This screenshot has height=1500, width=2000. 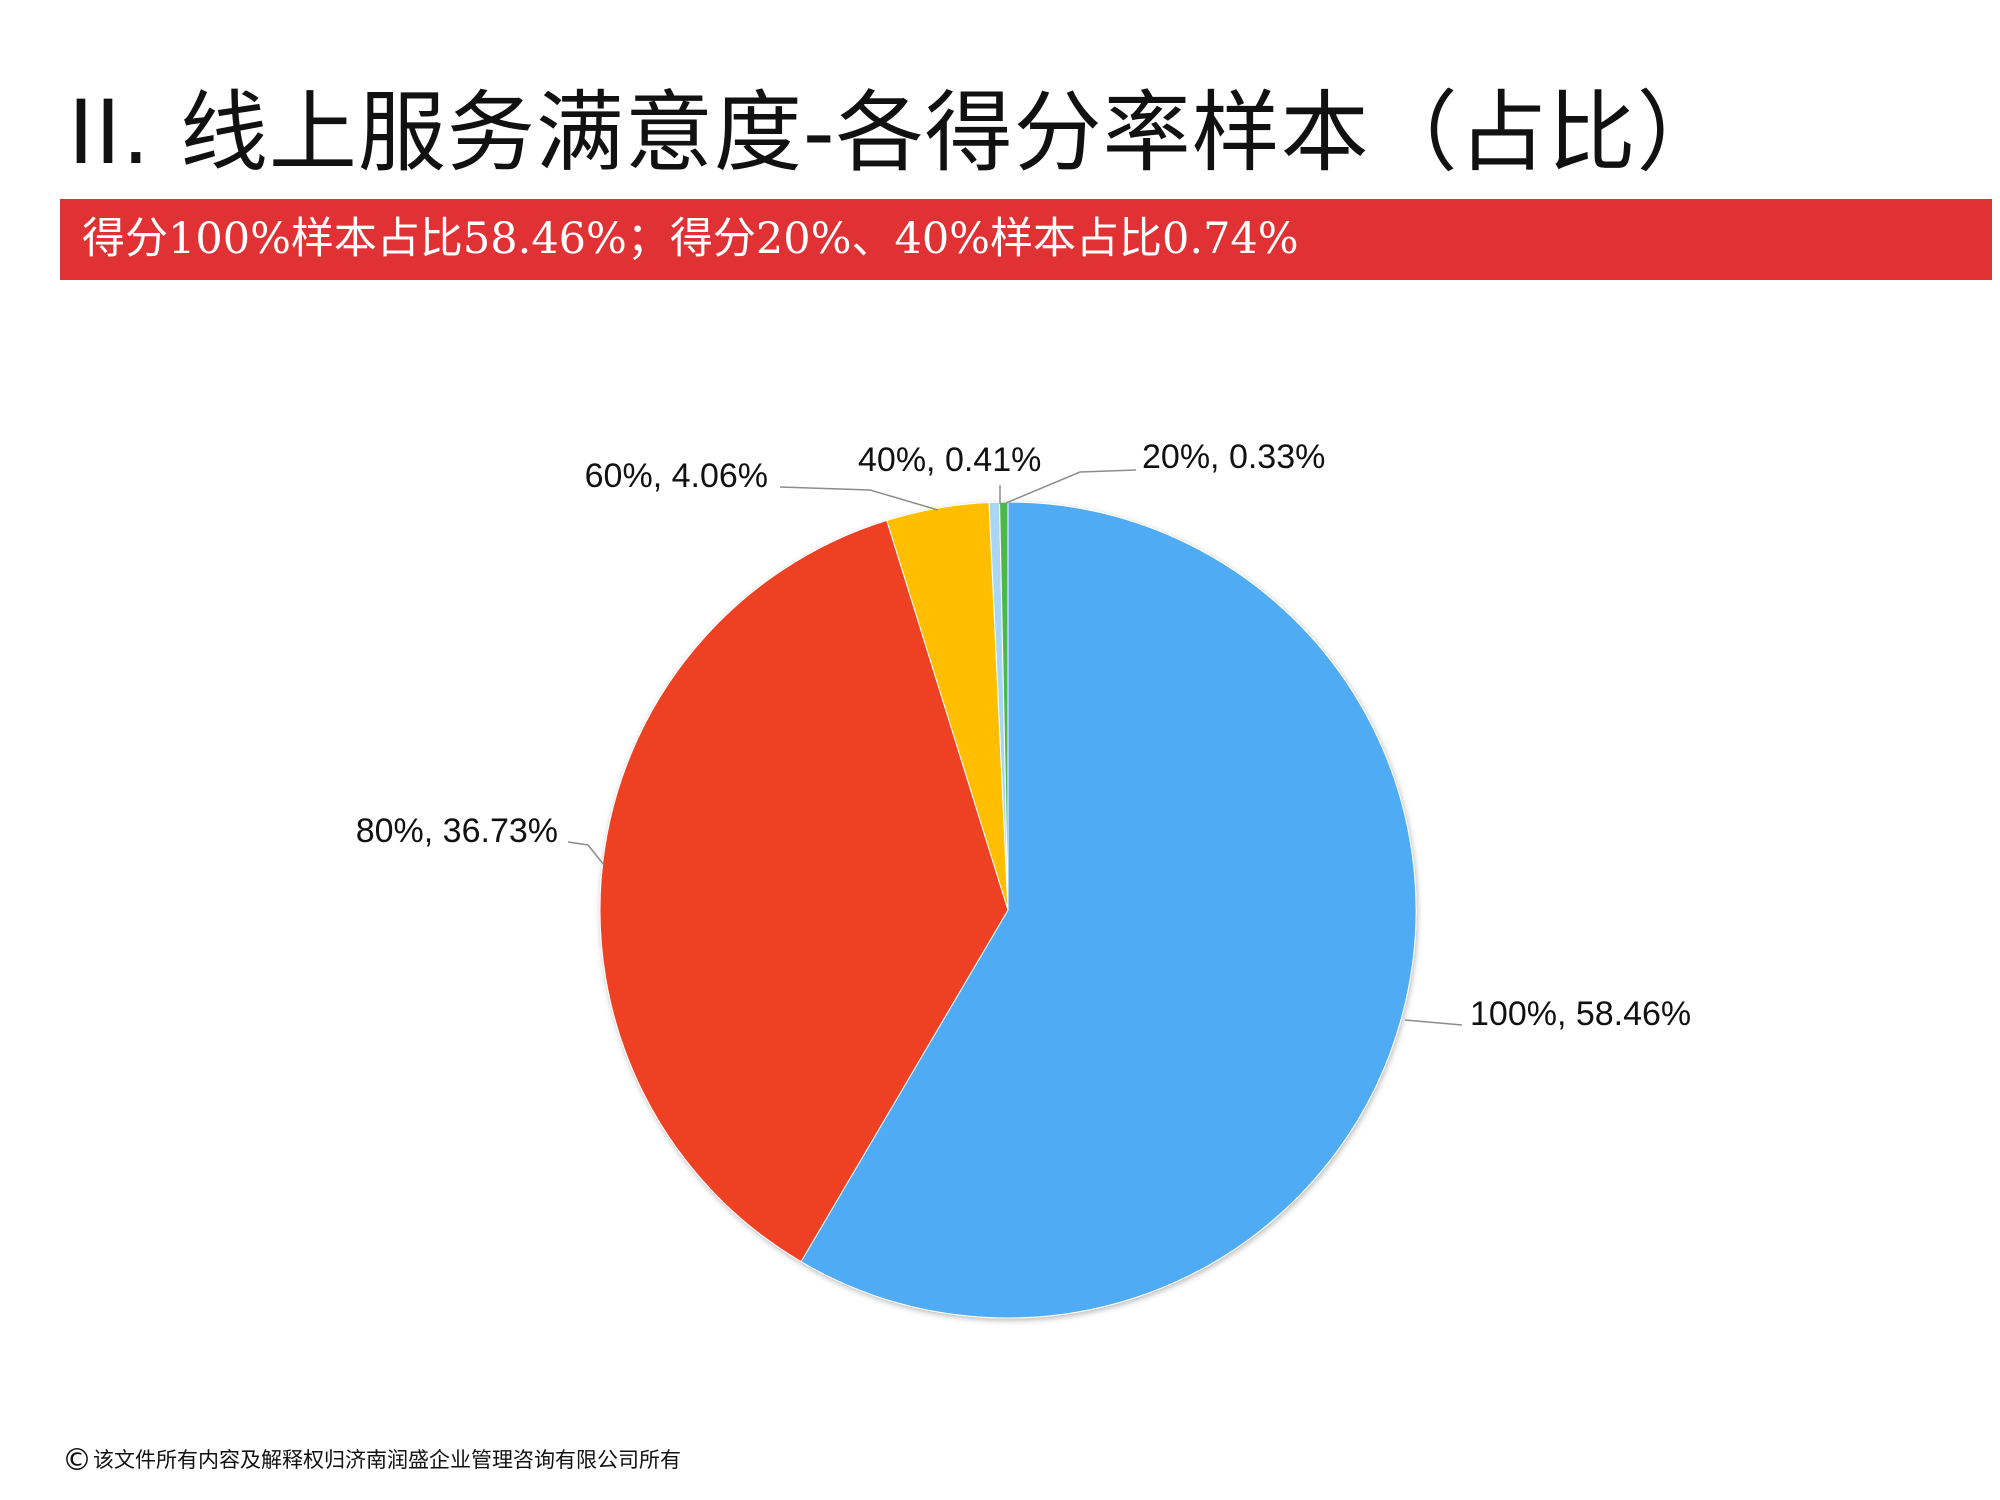 I want to click on data-label-40pct: 40%, 0.41%, so click(x=949, y=460).